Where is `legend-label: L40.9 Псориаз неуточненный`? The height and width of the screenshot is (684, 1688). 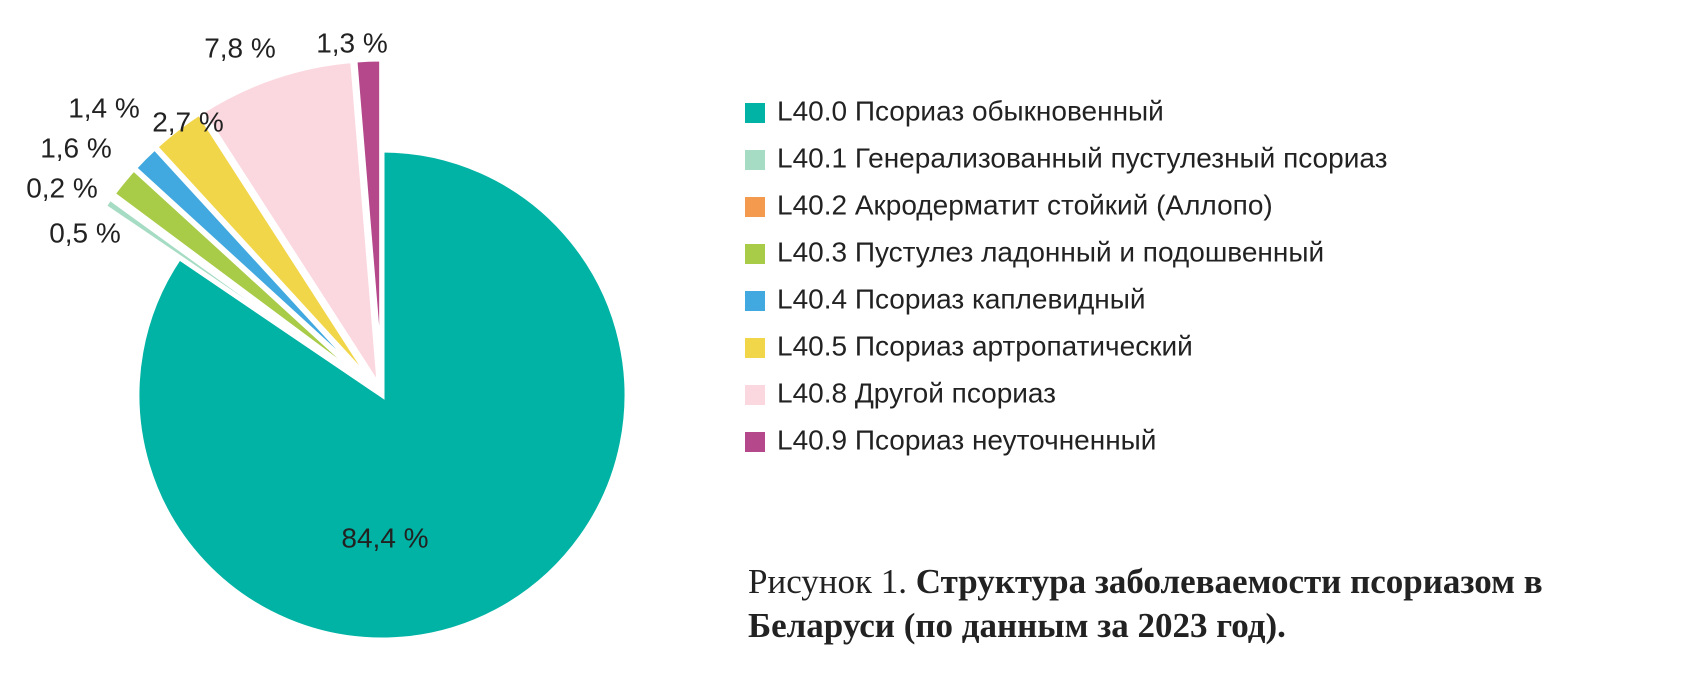
legend-label: L40.9 Псориаз неуточненный is located at coordinates (966, 439).